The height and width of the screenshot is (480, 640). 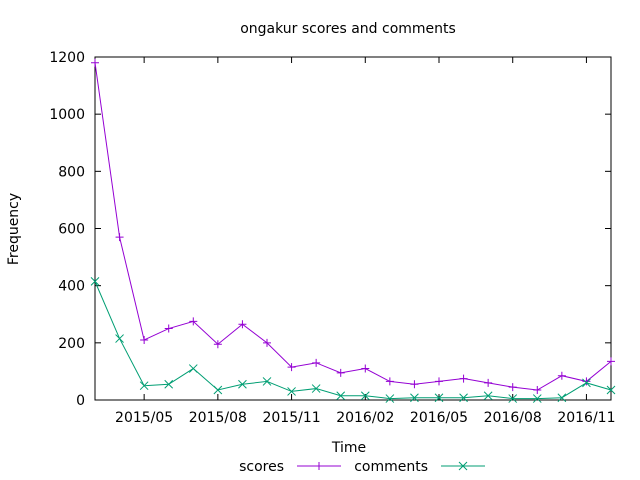 I want to click on chart-title: ongakur scores and comments, so click(x=348, y=29).